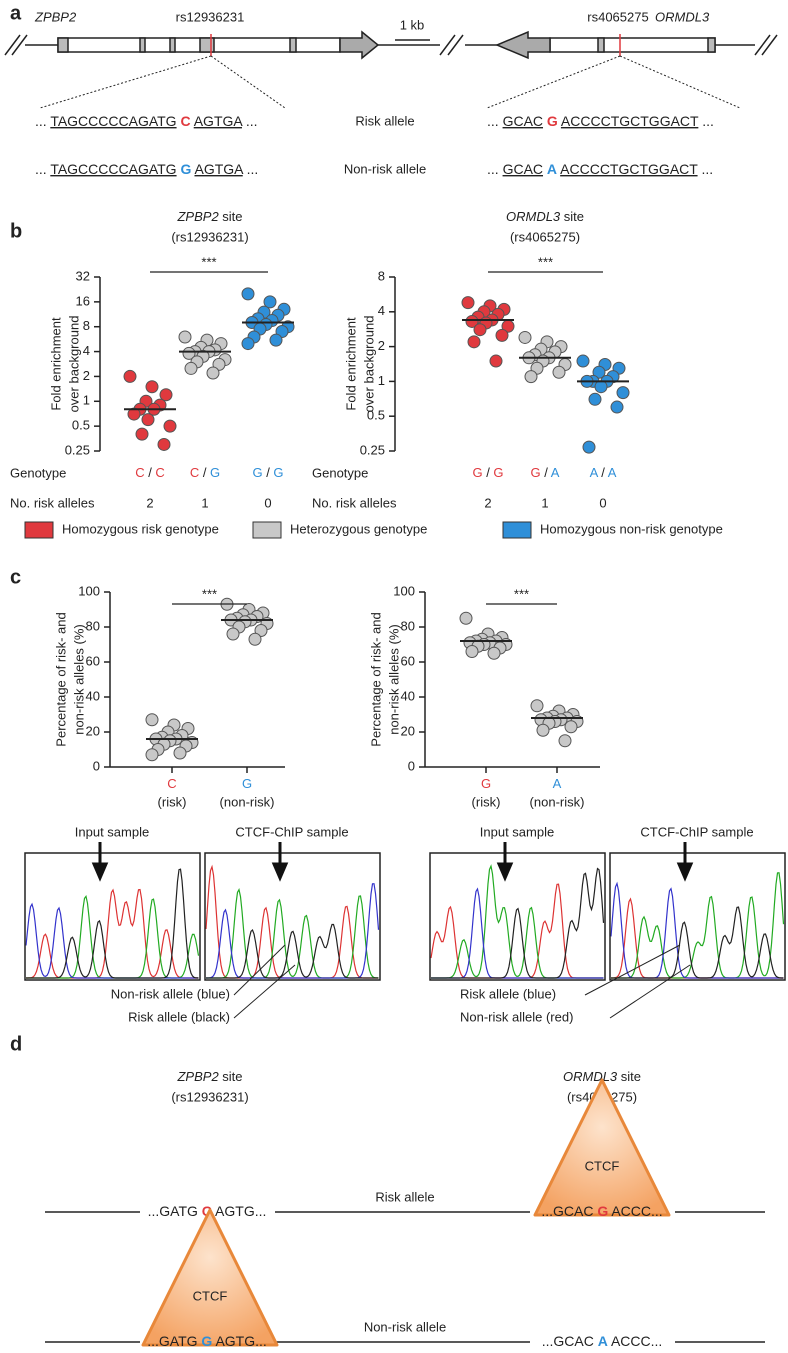 The image size is (788, 1353). Describe the element at coordinates (404, 590) in the screenshot. I see `y-tick-label: 100` at that location.